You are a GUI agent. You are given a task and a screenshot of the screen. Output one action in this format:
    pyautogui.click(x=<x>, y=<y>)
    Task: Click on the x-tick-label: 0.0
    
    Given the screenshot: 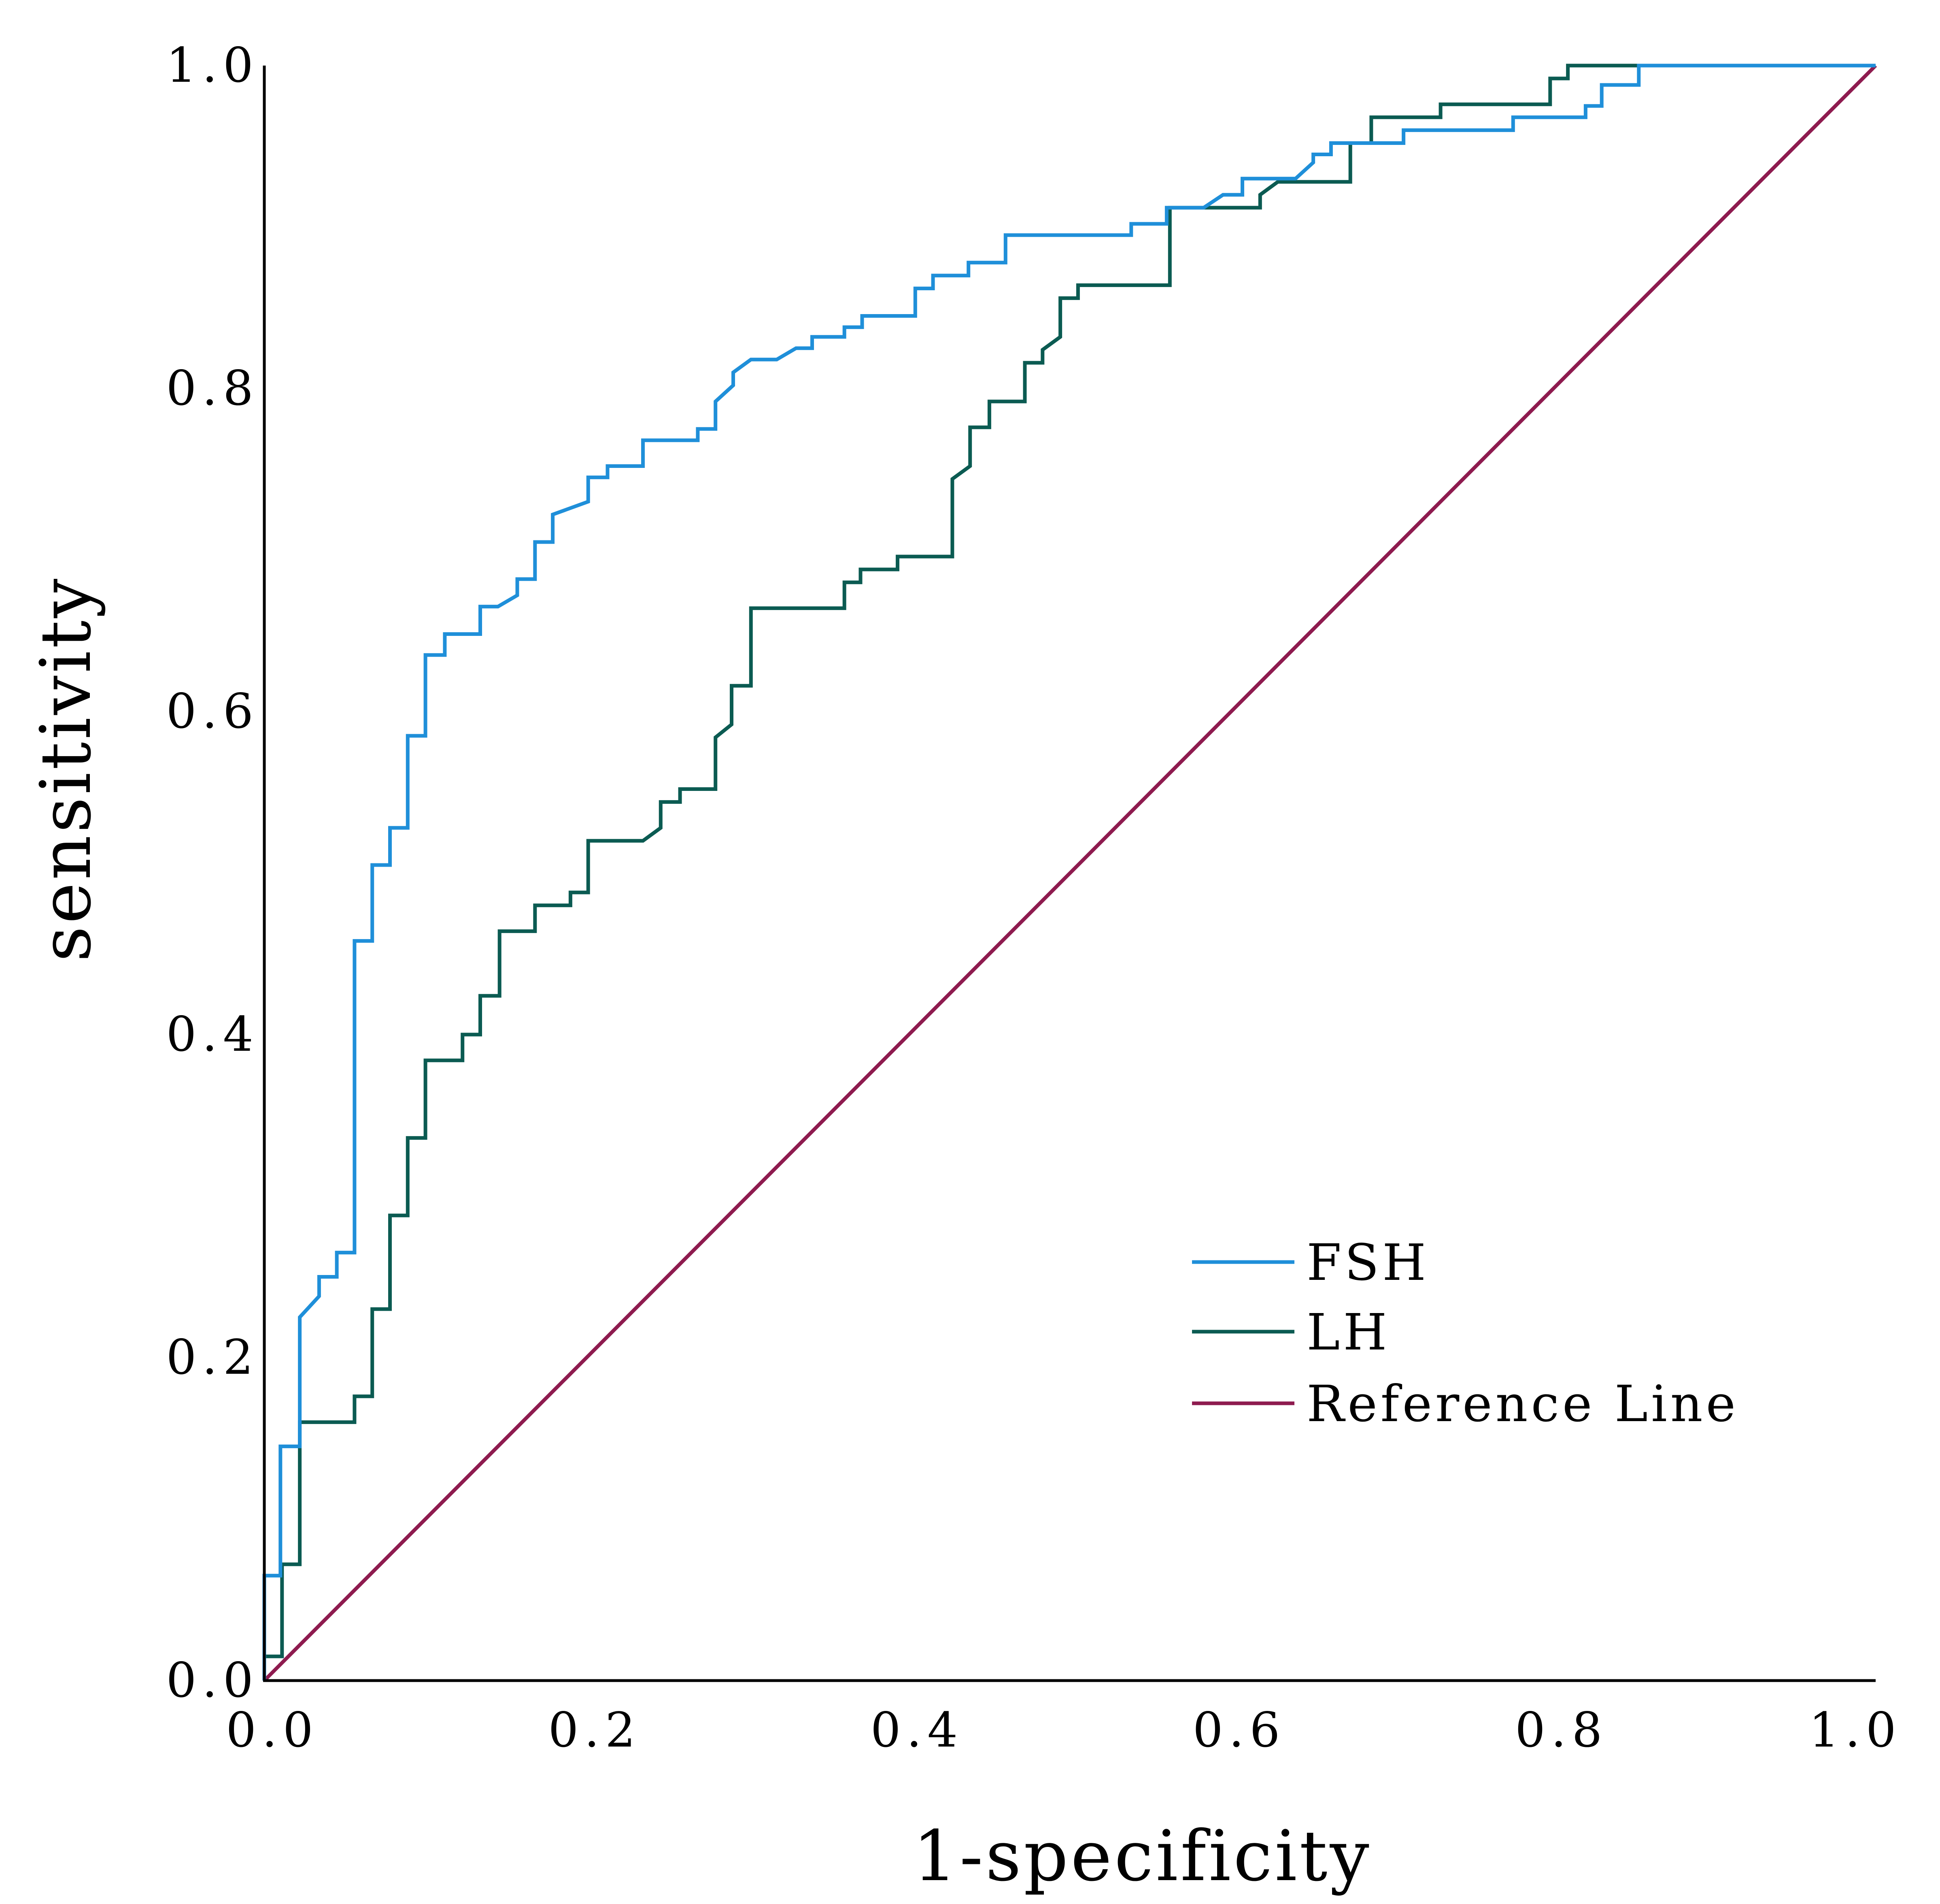 What is the action you would take?
    pyautogui.click(x=272, y=1730)
    